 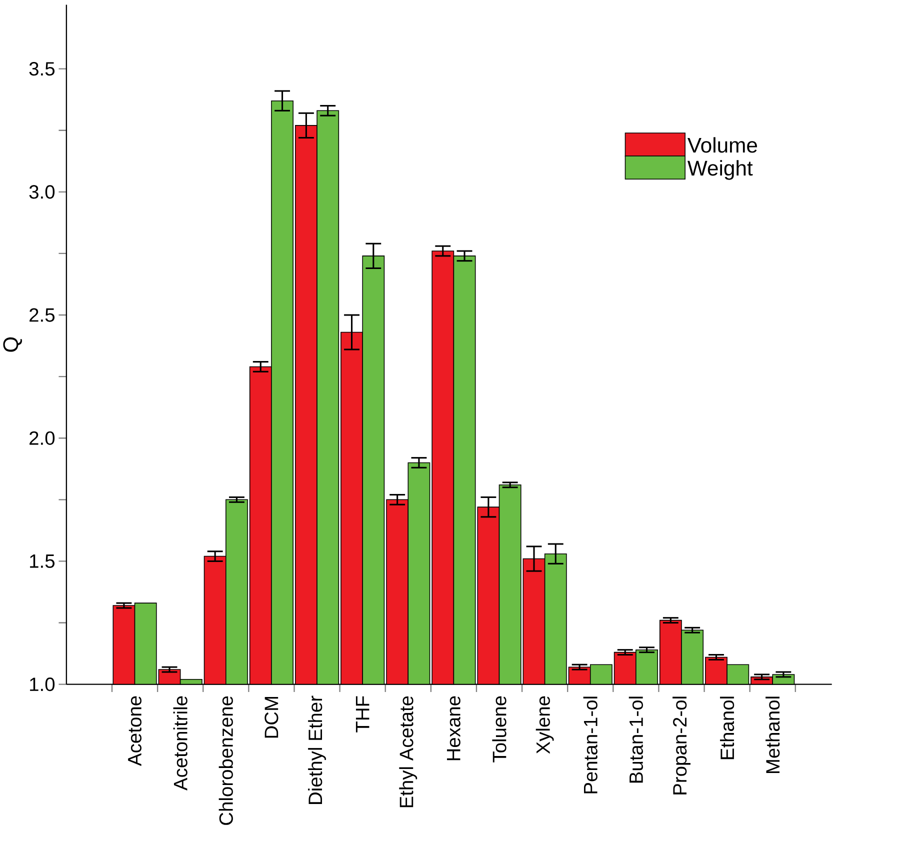 What do you see at coordinates (225, 761) in the screenshot?
I see `x-tick-label: Chlorobenzene` at bounding box center [225, 761].